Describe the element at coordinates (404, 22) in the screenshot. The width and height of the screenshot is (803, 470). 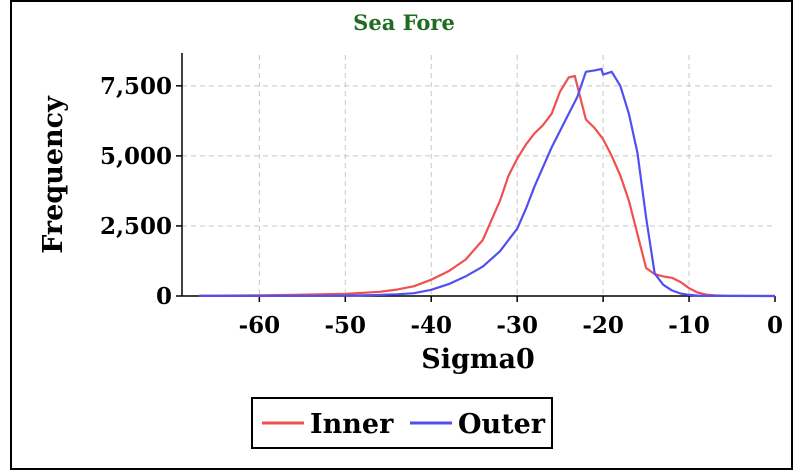
I see `chart-title: Sea Fore` at that location.